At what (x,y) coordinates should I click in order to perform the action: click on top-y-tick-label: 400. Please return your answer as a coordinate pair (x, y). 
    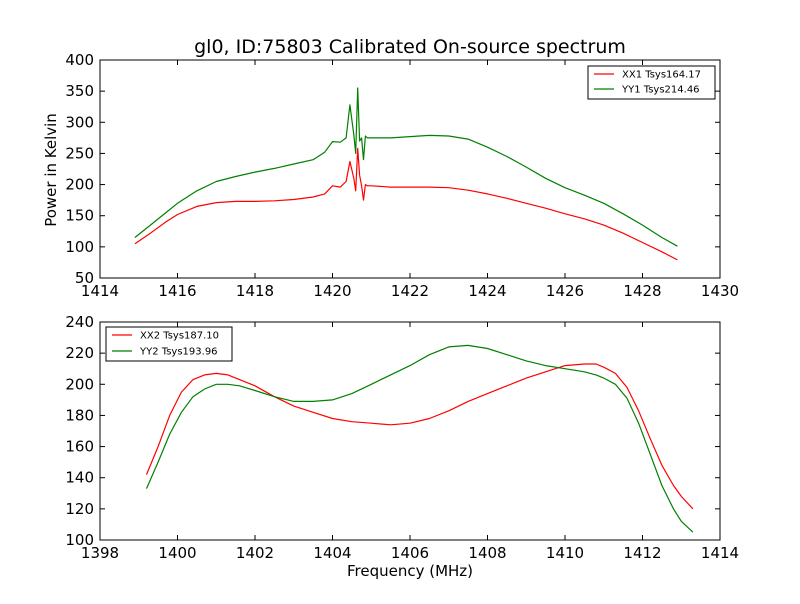
    Looking at the image, I should click on (79, 60).